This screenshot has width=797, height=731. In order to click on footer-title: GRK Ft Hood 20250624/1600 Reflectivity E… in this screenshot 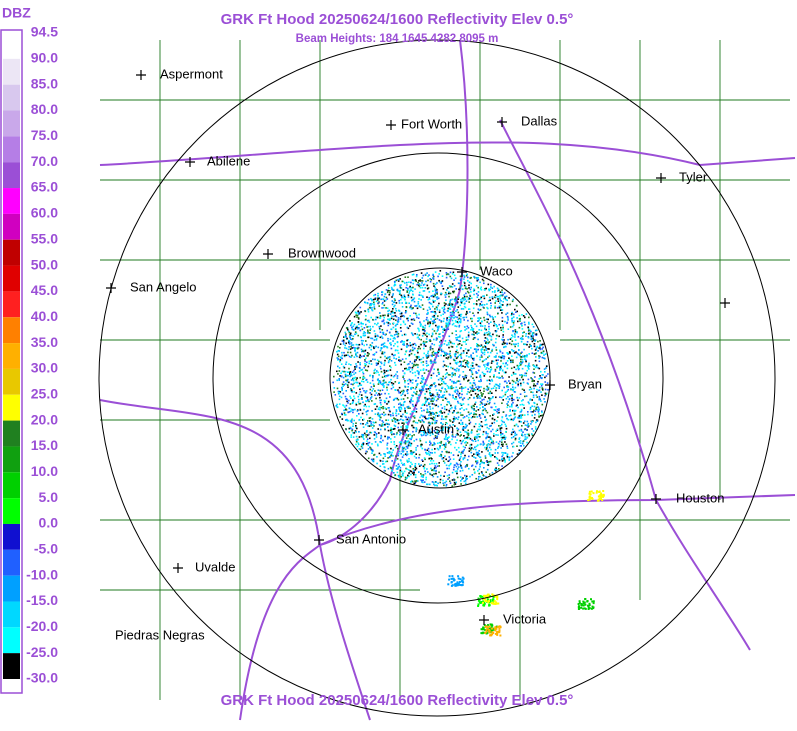, I will do `click(397, 700)`.